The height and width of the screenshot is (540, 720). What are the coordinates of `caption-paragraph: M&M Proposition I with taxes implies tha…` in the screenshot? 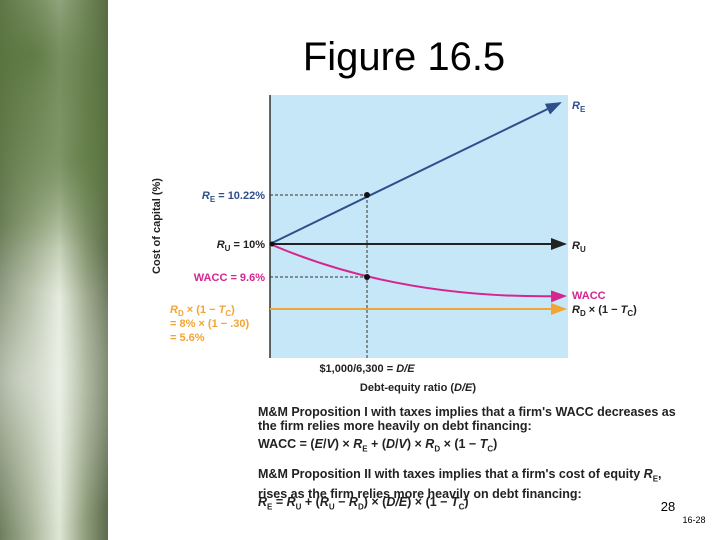 It's located at (467, 419).